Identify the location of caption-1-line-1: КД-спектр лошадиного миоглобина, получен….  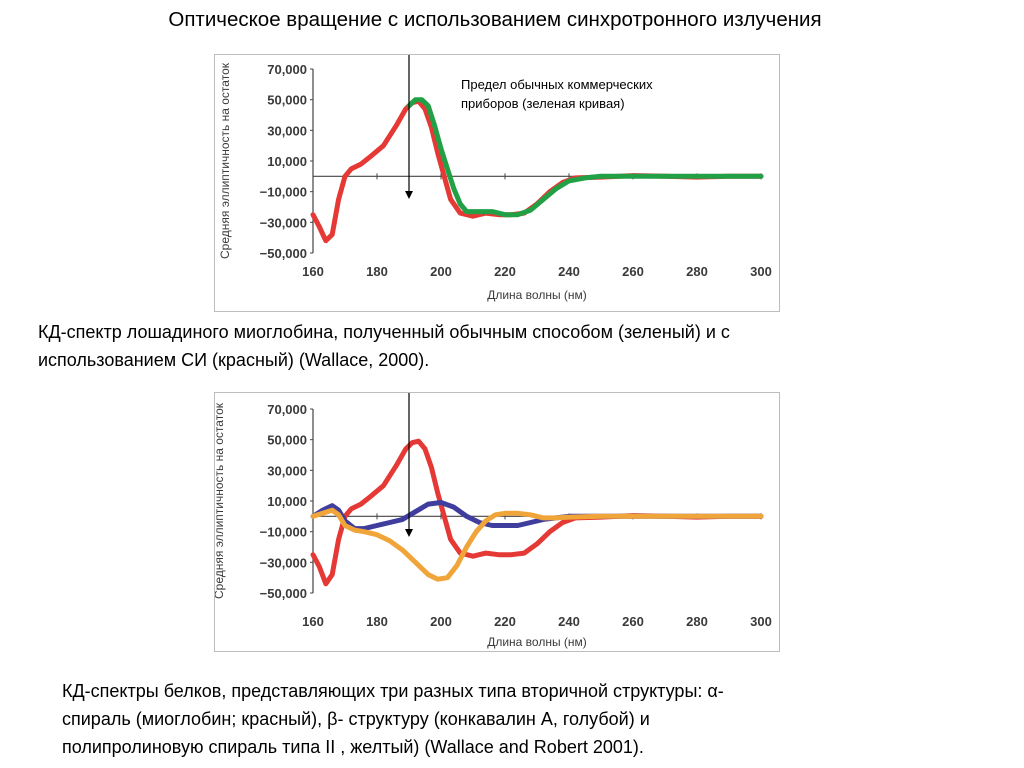
(384, 332).